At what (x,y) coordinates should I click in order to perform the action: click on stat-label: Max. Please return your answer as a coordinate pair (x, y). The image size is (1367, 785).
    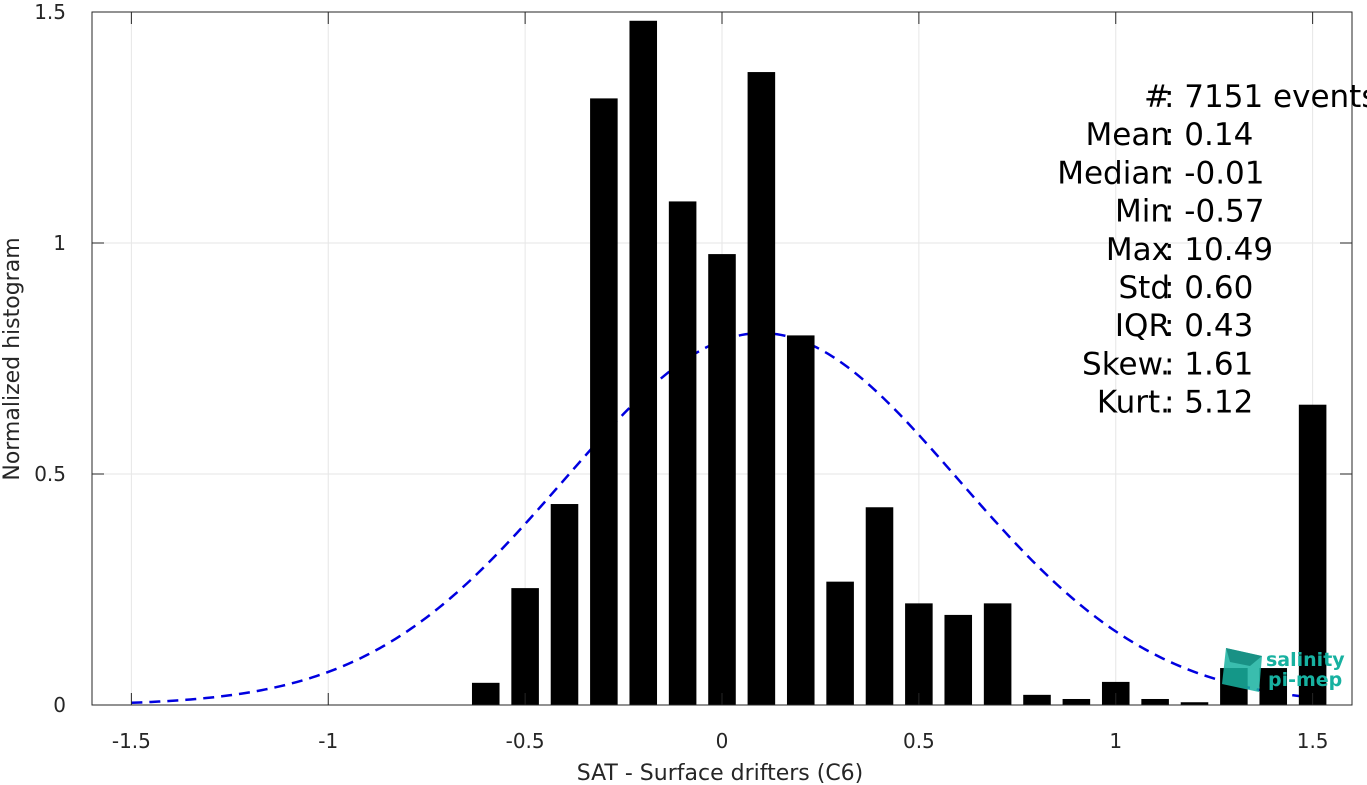
    Looking at the image, I should click on (1138, 250).